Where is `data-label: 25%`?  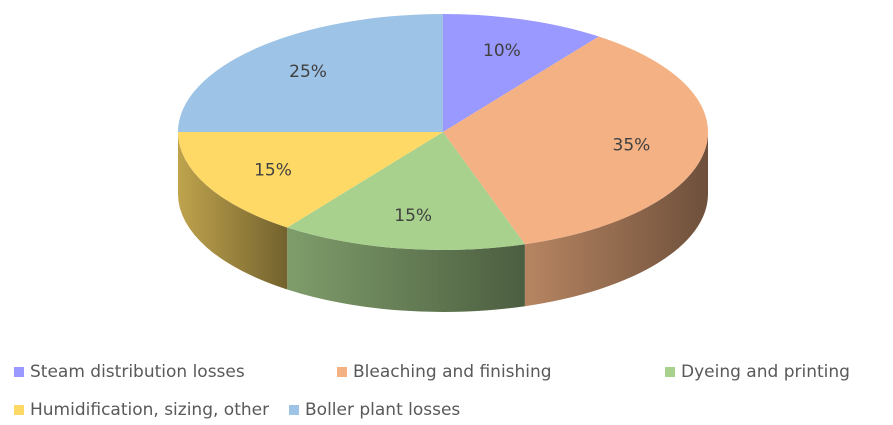 data-label: 25% is located at coordinates (308, 72).